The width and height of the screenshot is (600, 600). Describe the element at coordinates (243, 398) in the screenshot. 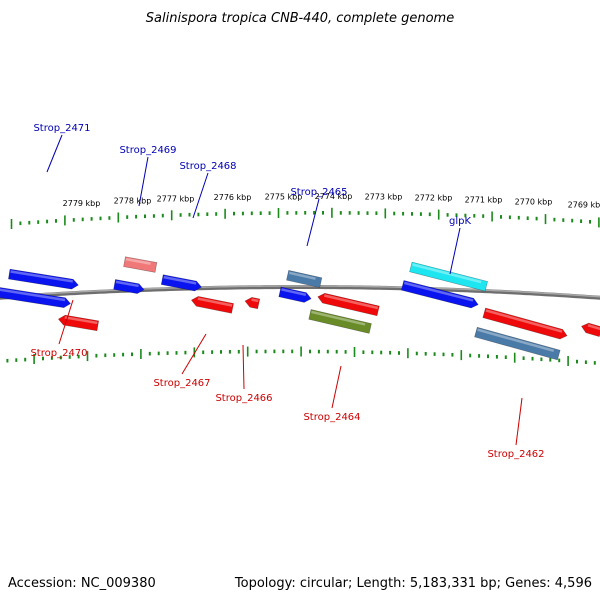

I see `gene-name-label: Strop_2466` at that location.